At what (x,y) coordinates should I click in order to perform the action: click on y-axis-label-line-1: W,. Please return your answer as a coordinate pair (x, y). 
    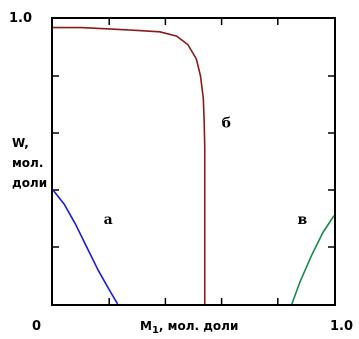
    Looking at the image, I should click on (20, 143).